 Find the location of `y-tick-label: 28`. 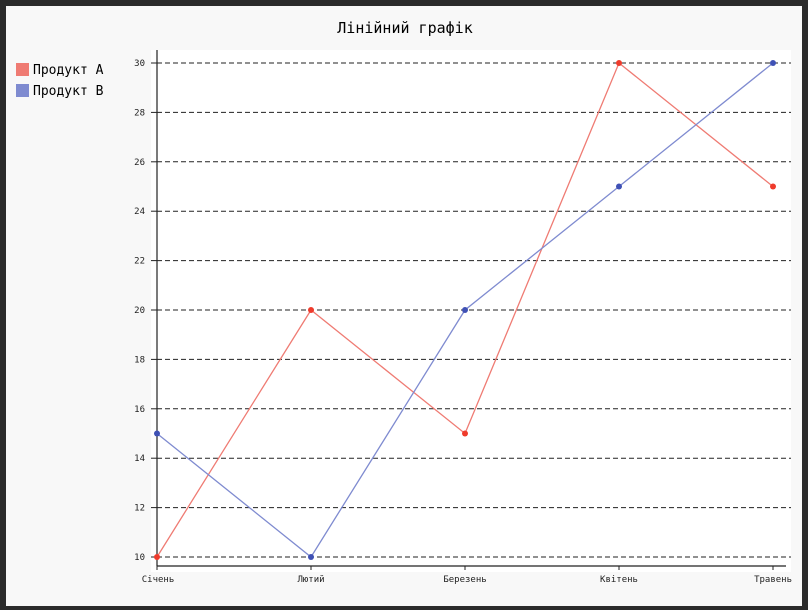

y-tick-label: 28 is located at coordinates (139, 113).